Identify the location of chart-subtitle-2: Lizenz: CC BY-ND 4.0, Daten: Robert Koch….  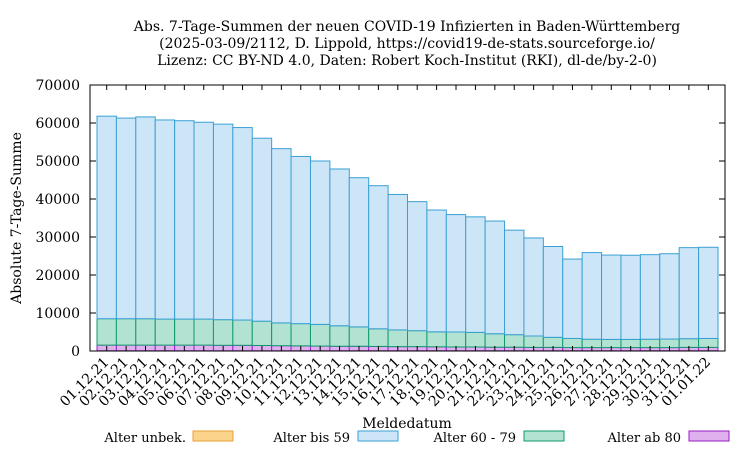
(407, 61).